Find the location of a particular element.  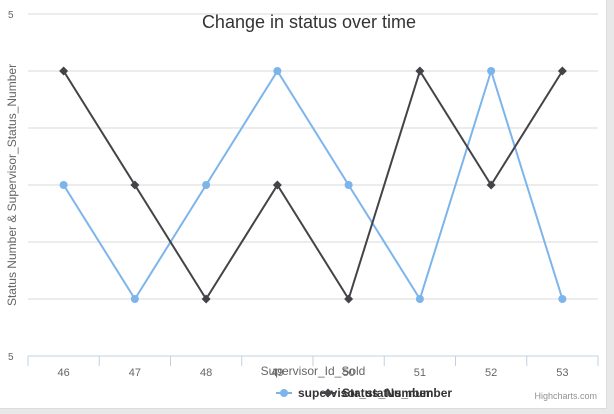

x-tick-label: 50 is located at coordinates (349, 373).